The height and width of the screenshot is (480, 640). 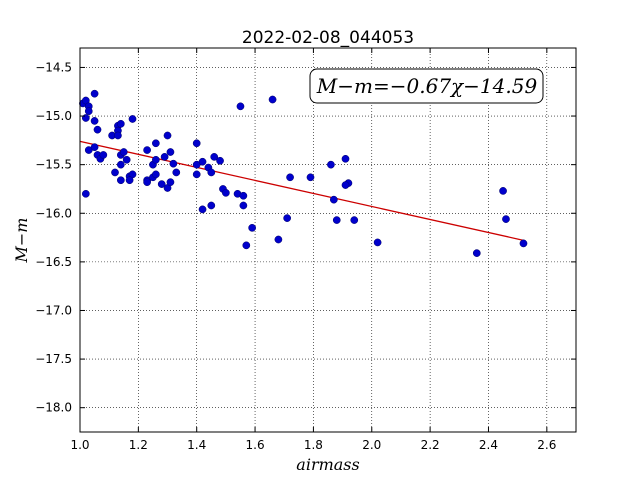 What do you see at coordinates (327, 464) in the screenshot?
I see `x-axis-label: airmass` at bounding box center [327, 464].